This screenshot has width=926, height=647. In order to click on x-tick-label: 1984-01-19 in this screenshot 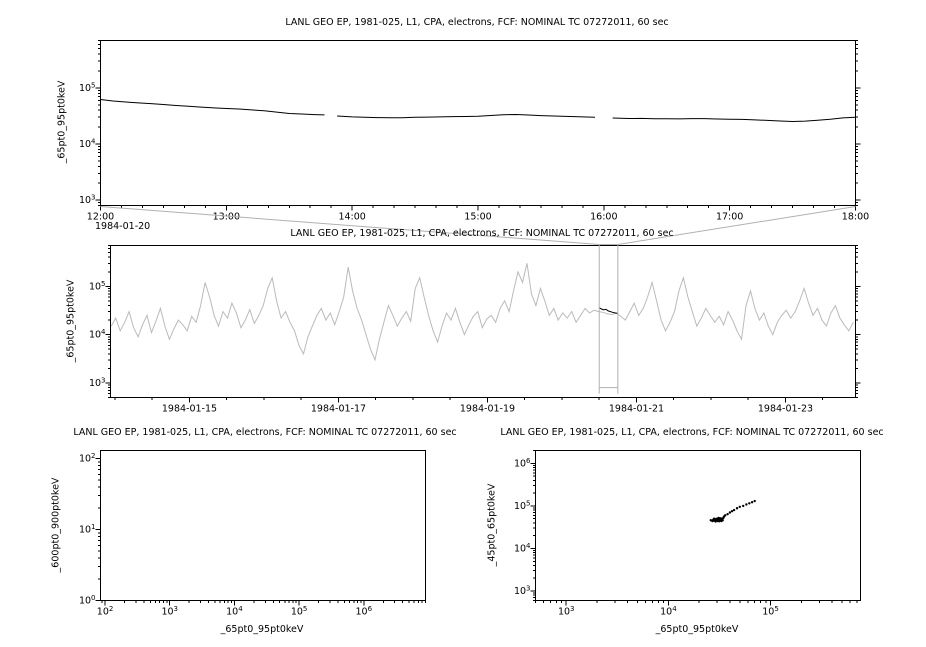, I will do `click(487, 409)`.